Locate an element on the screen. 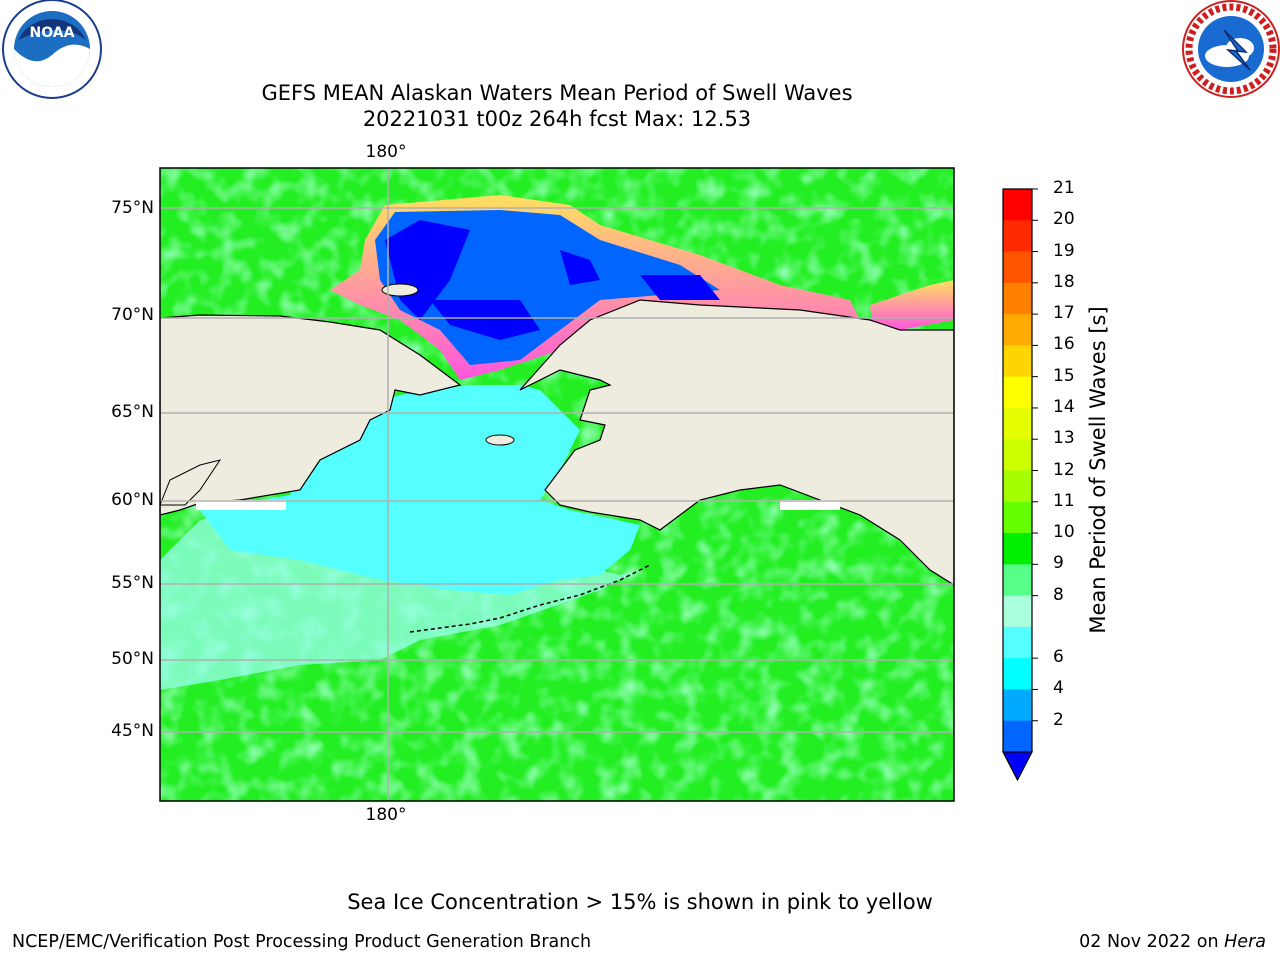  colorbar-tick-label: 16 is located at coordinates (1064, 344).